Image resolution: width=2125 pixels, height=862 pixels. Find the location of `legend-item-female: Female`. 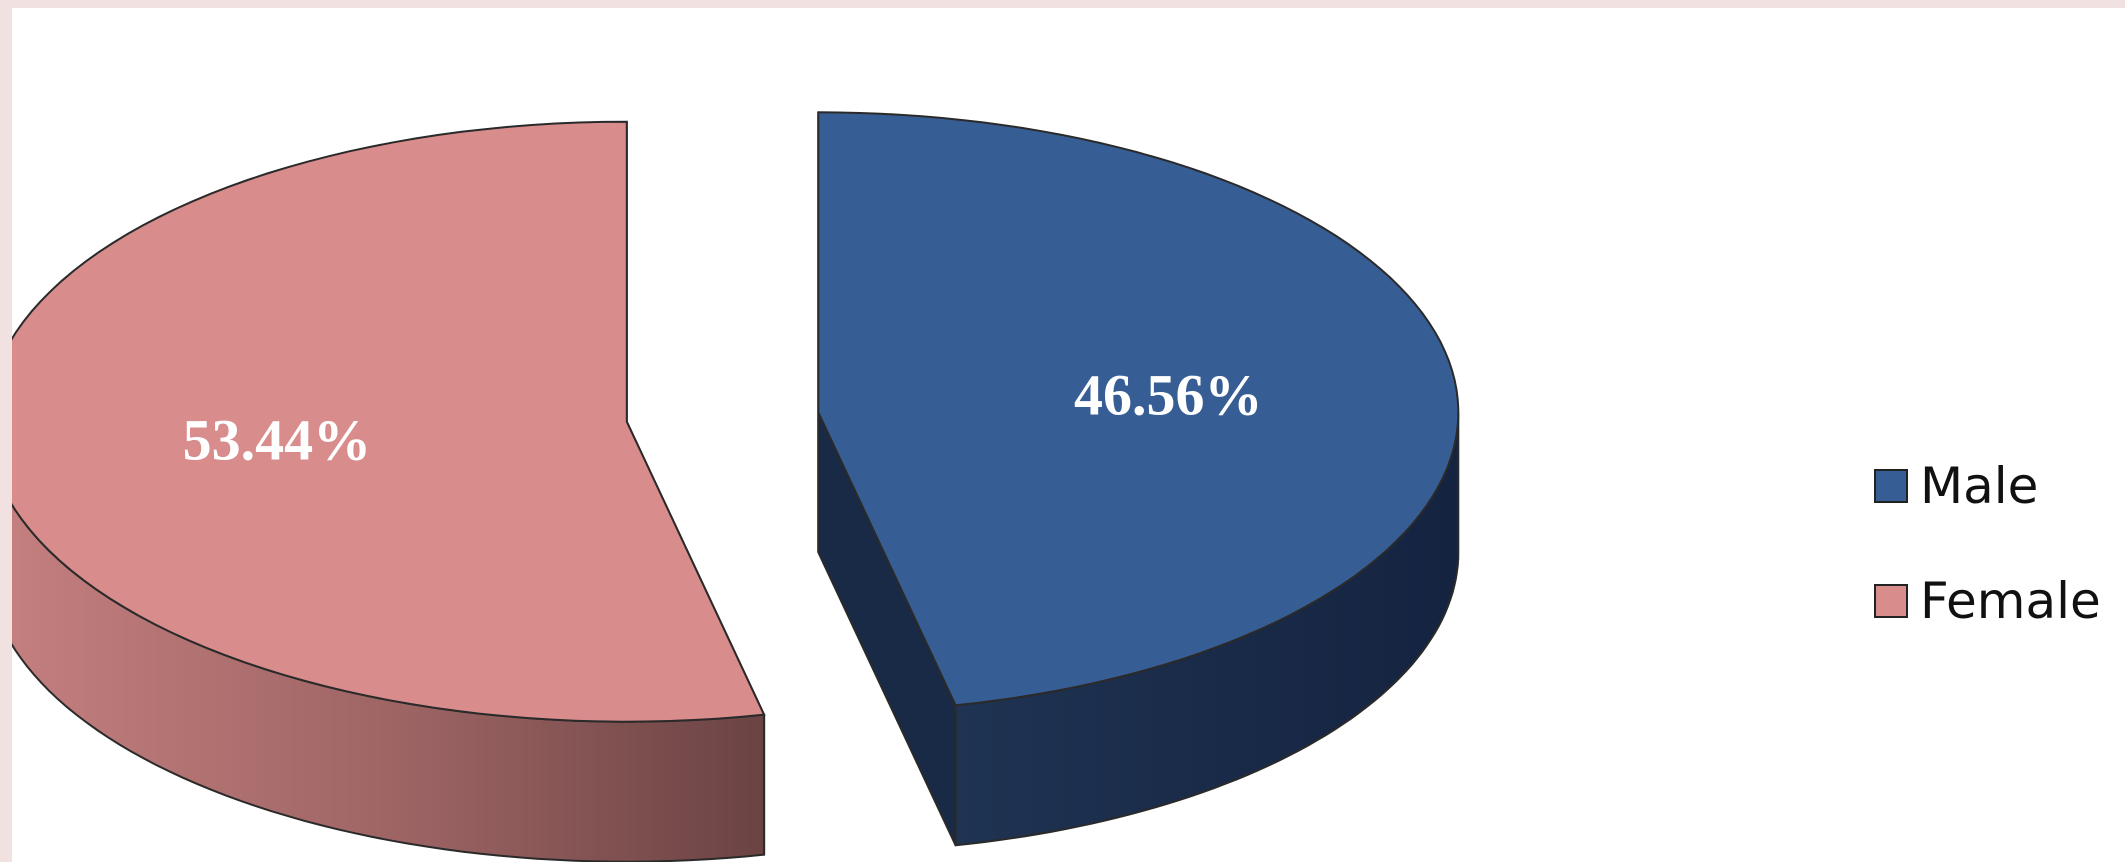

legend-item-female: Female is located at coordinates (1987, 601).